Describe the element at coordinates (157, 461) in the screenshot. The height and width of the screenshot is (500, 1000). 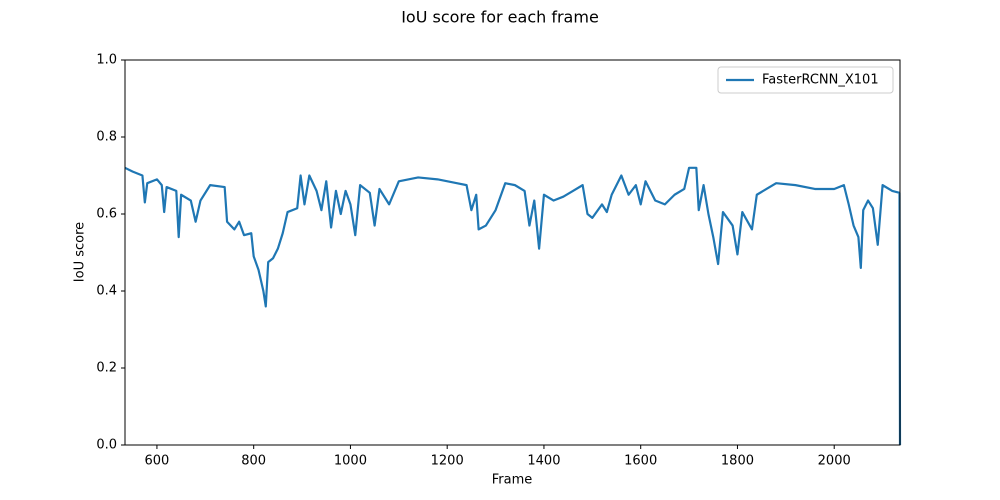
I see `x-tick-label: 600` at that location.